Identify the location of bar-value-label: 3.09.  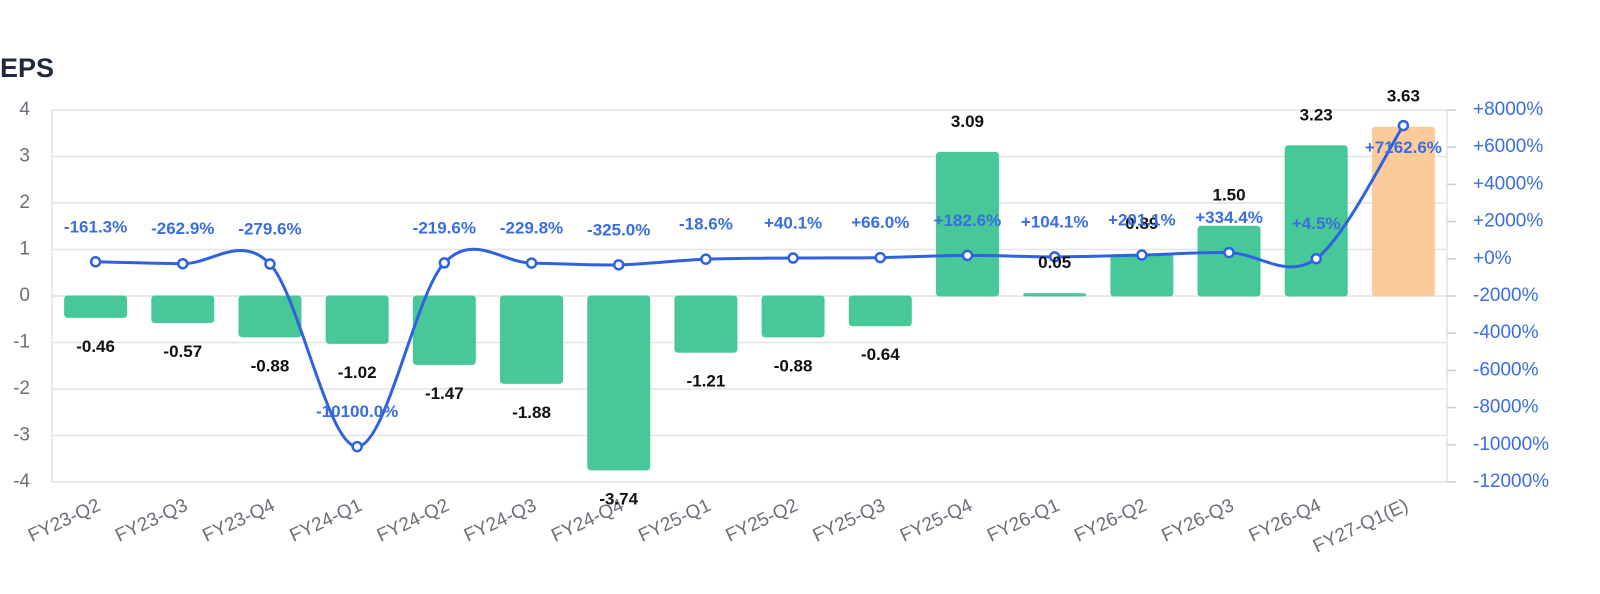
(967, 121).